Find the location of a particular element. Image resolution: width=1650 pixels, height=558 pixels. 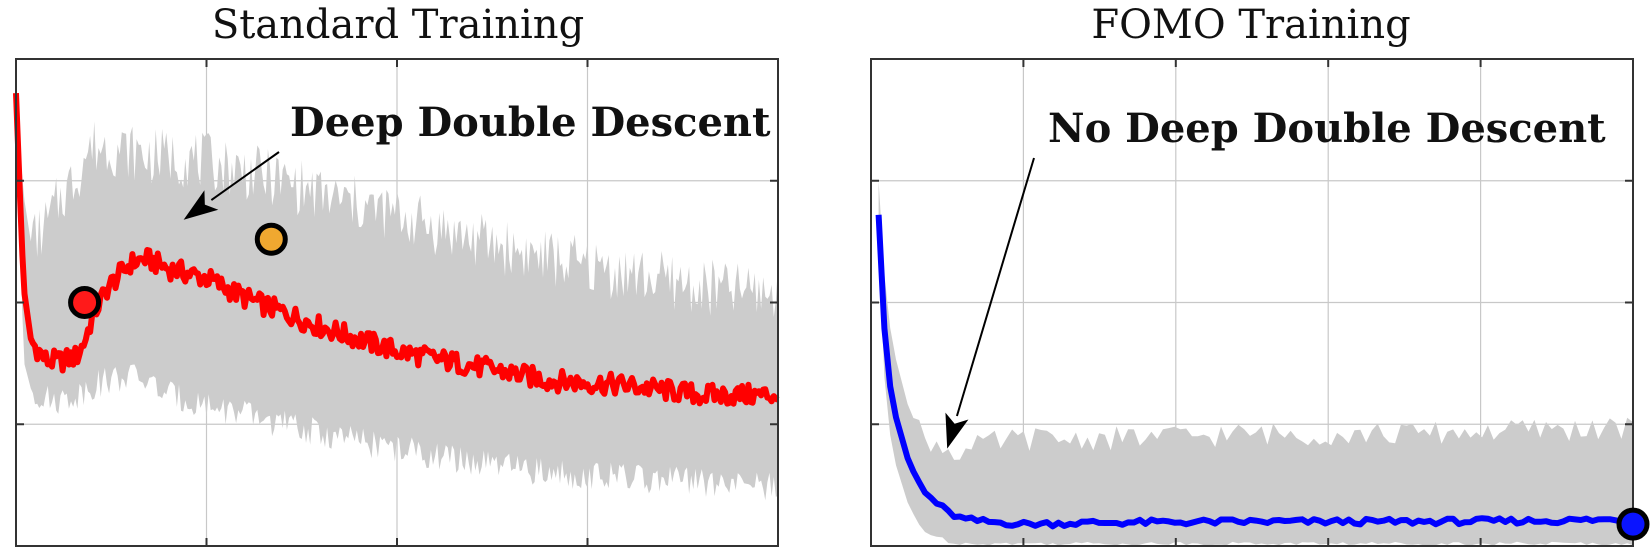

red-marker is located at coordinates (85, 302).